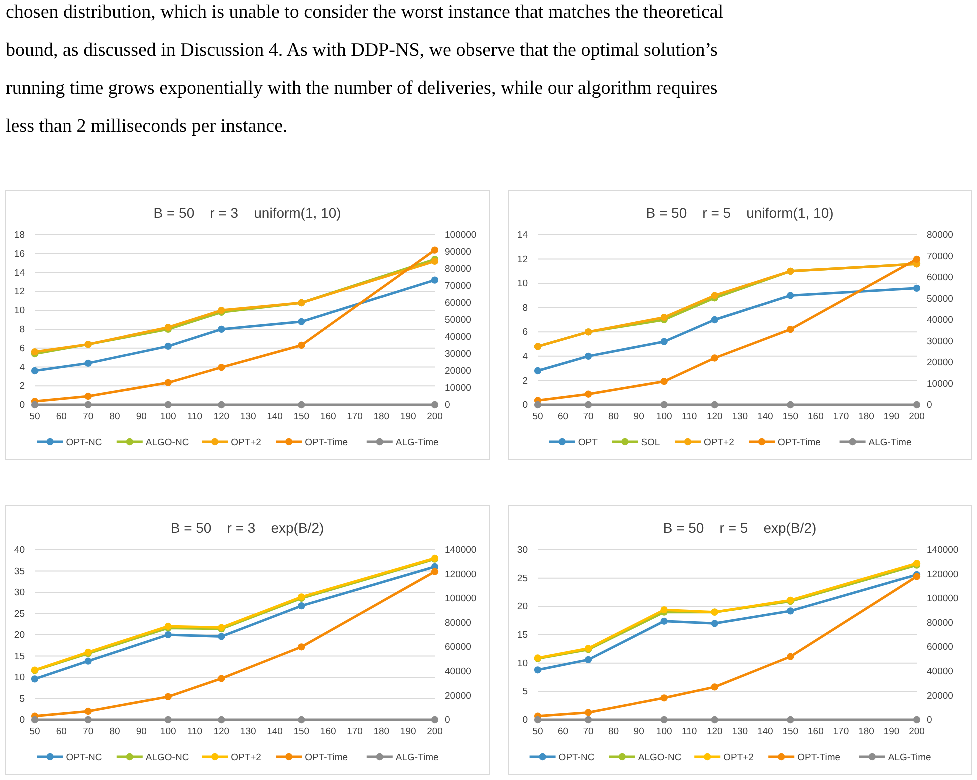  What do you see at coordinates (929, 720) in the screenshot?
I see `y2-tick-label: 0` at bounding box center [929, 720].